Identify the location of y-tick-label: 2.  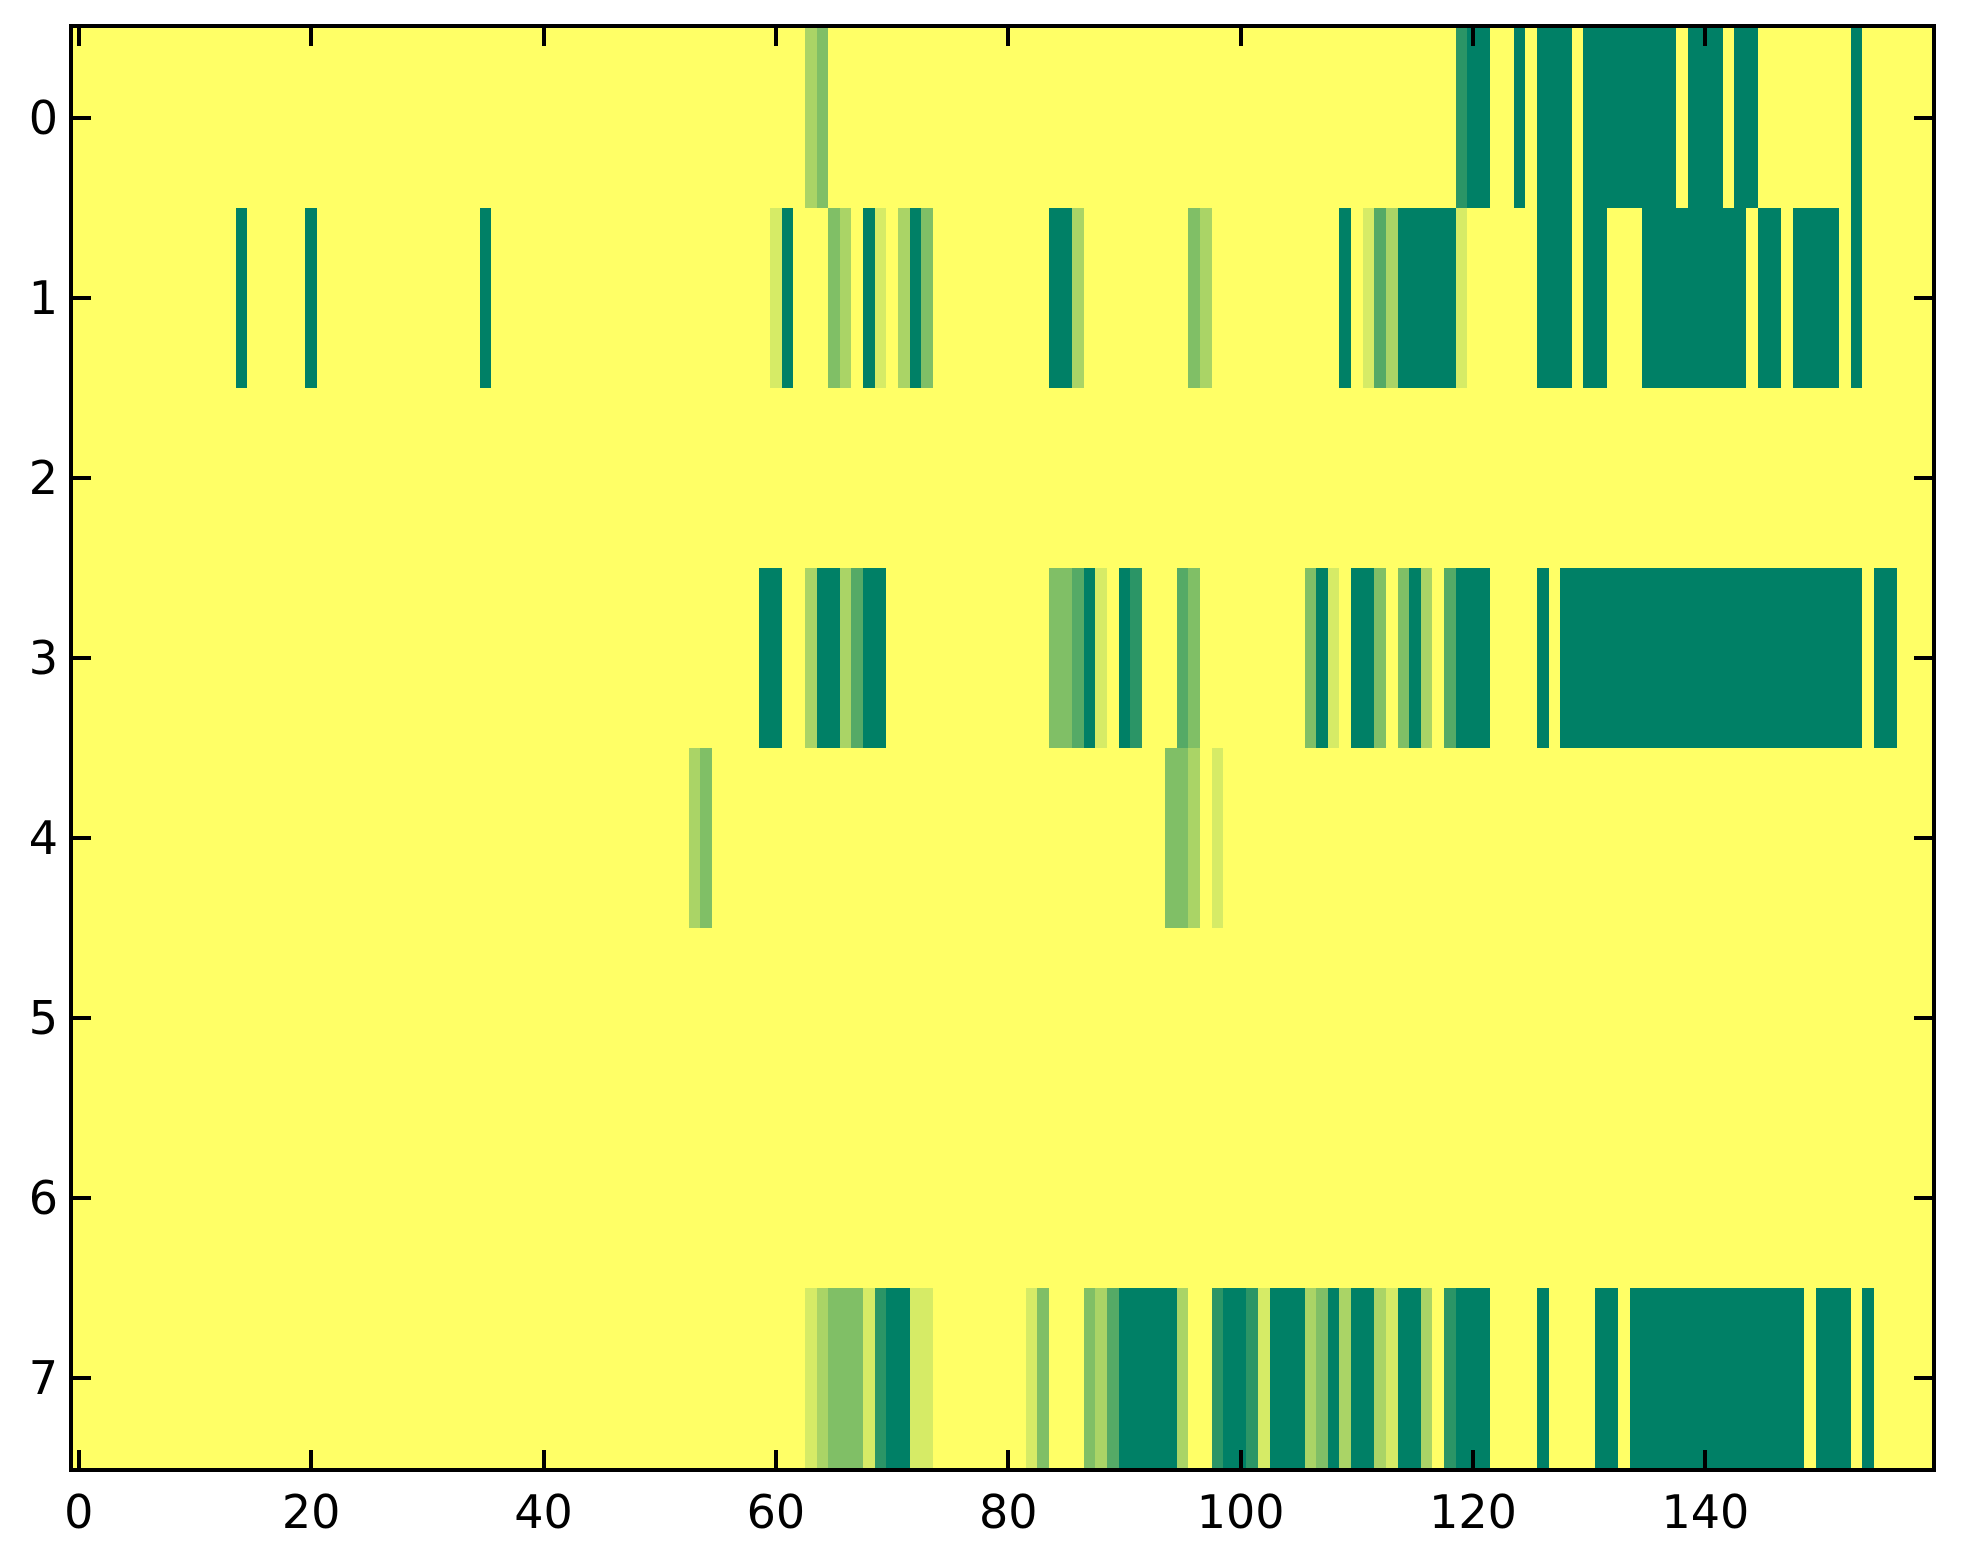
(43, 478).